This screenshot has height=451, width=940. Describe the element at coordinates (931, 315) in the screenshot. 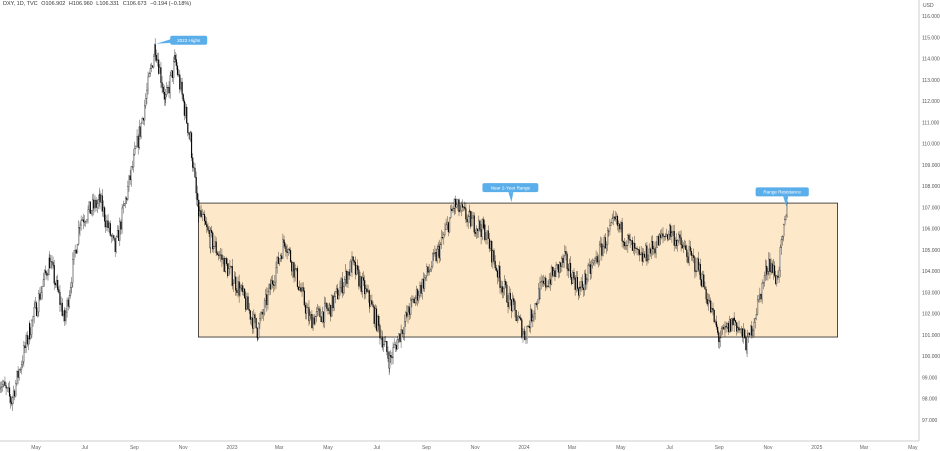

I see `y-tick-label: 102.000` at that location.